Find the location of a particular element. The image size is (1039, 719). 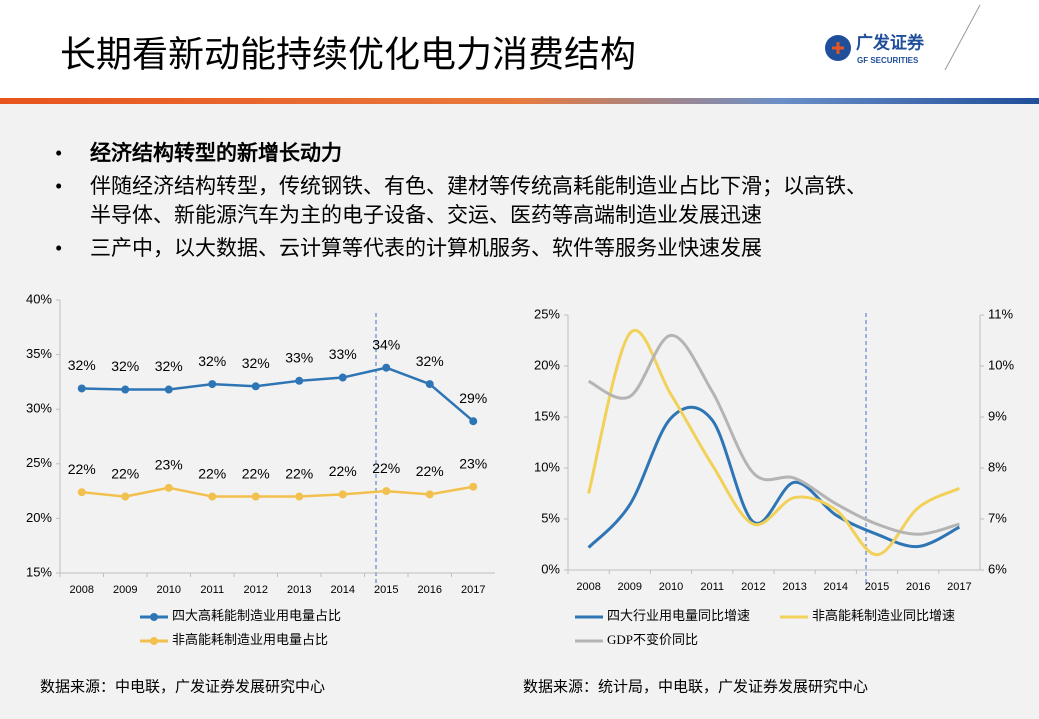

header-band is located at coordinates (519, 49).